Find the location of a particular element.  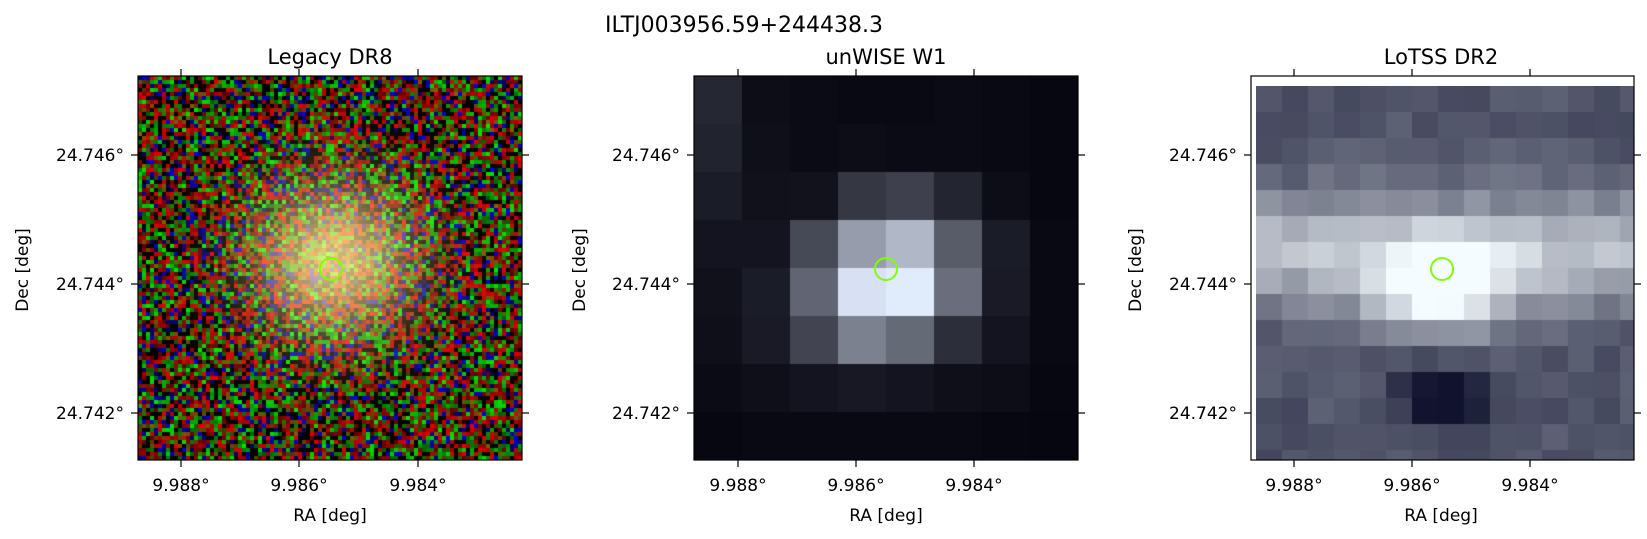

panel-title: Legacy DR8 is located at coordinates (329, 57).